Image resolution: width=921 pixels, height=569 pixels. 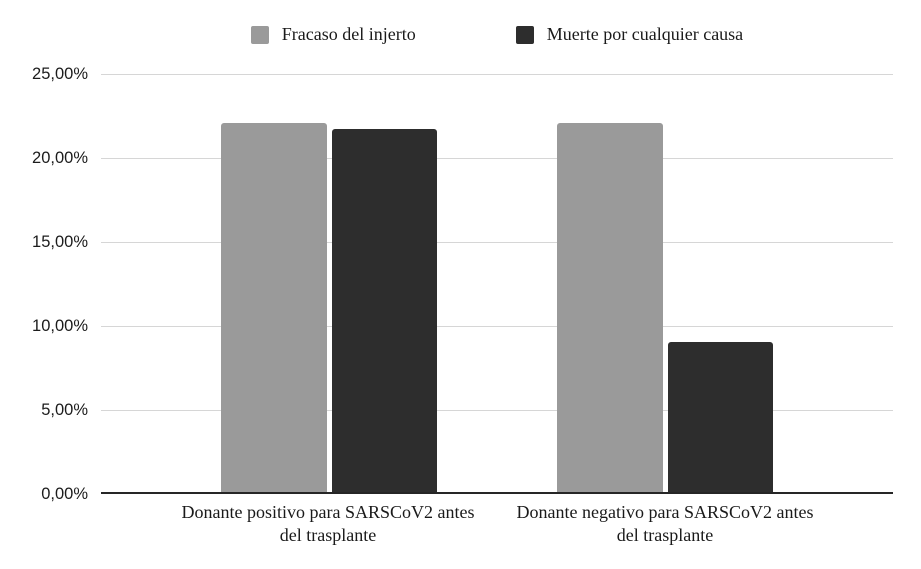 What do you see at coordinates (497, 326) in the screenshot?
I see `gridline-10pct` at bounding box center [497, 326].